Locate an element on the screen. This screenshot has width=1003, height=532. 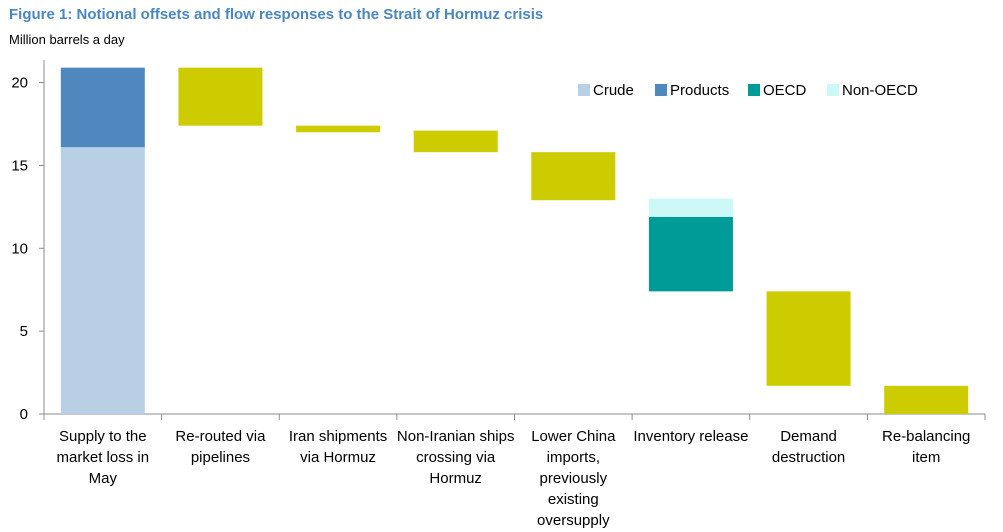
legend-label: Crude is located at coordinates (613, 90).